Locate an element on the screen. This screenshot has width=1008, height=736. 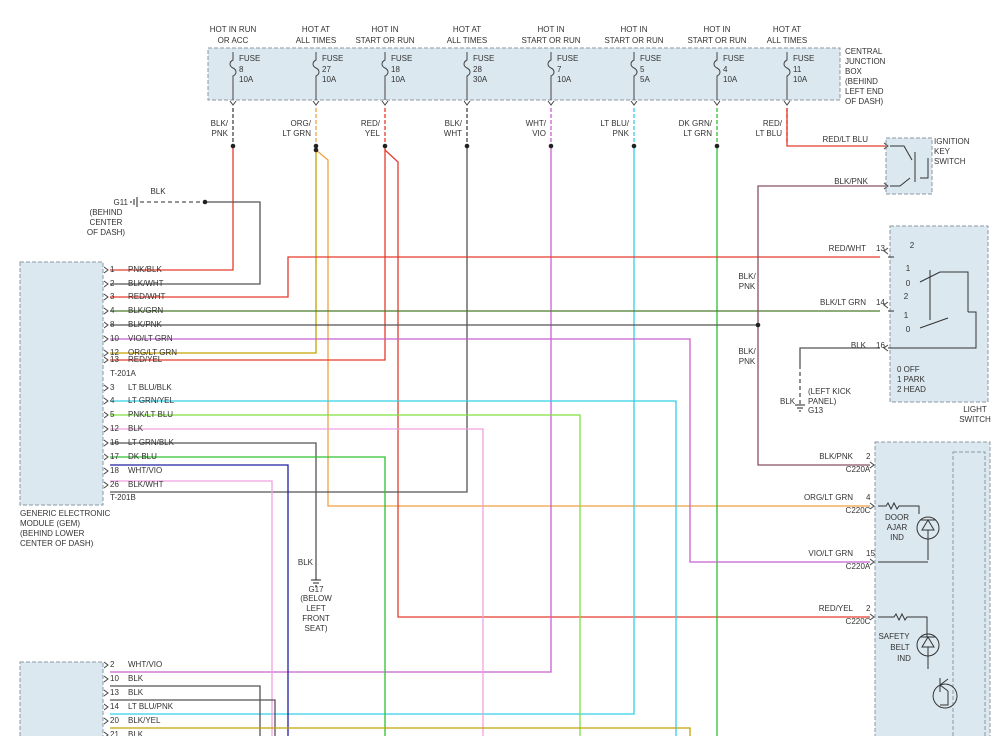
ground-location: SEAT) is located at coordinates (316, 628).